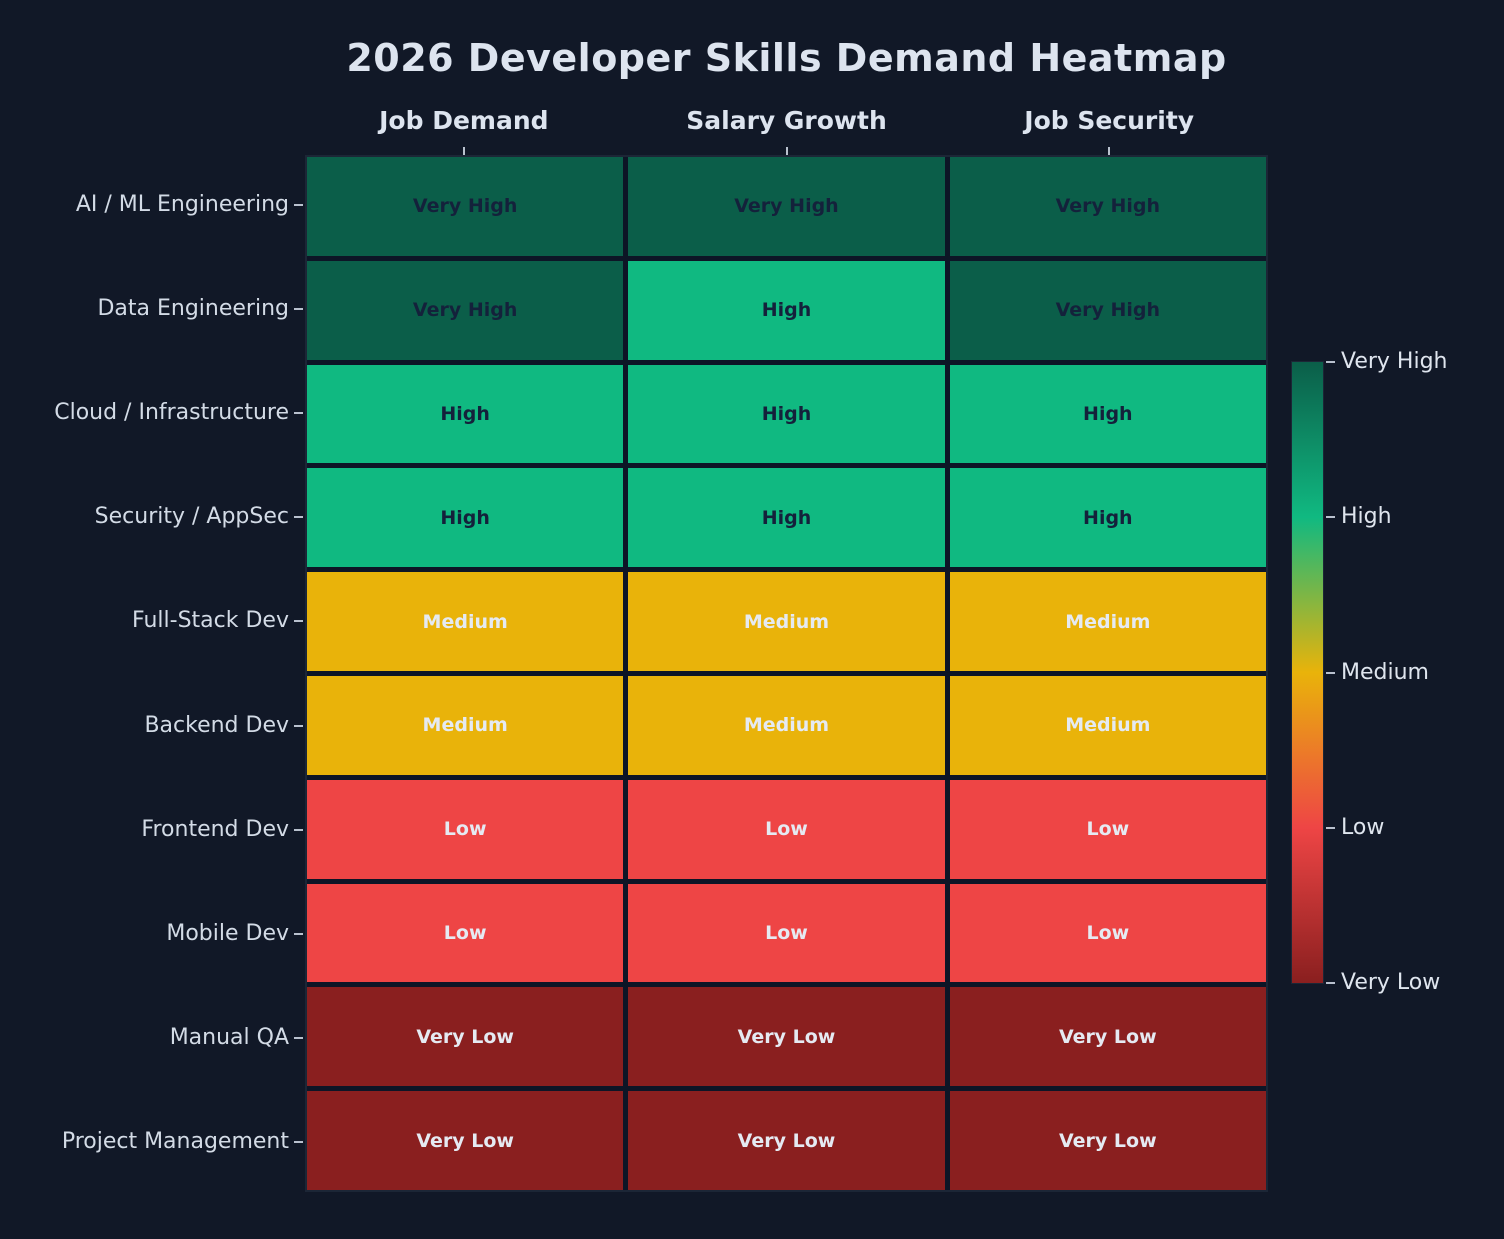  Describe the element at coordinates (786, 518) in the screenshot. I see `heatmap-cell-security-appsec-salary-growth: High` at that location.